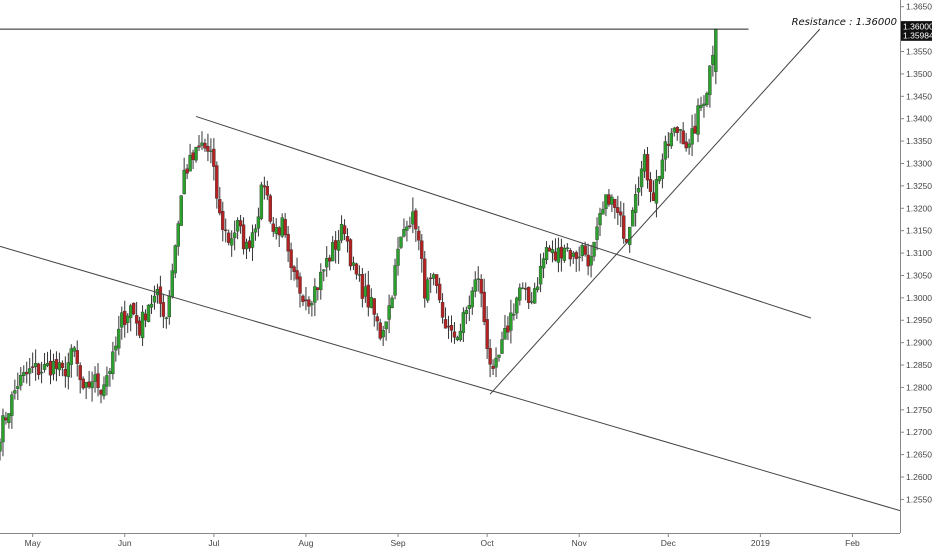 This screenshot has width=932, height=550. What do you see at coordinates (919, 410) in the screenshot?
I see `y-tick-label: 1.27500` at bounding box center [919, 410].